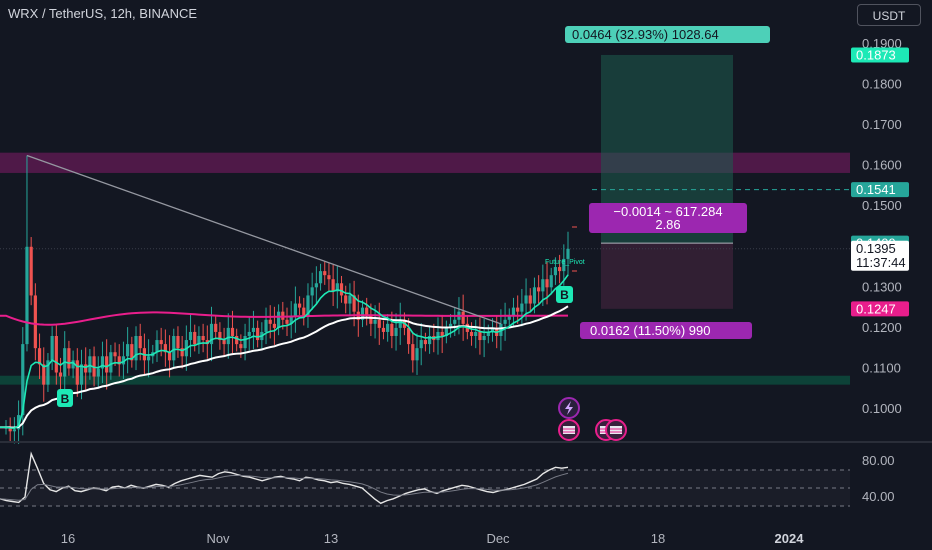  I want to click on y-tick-label: 0.1300, so click(882, 286).